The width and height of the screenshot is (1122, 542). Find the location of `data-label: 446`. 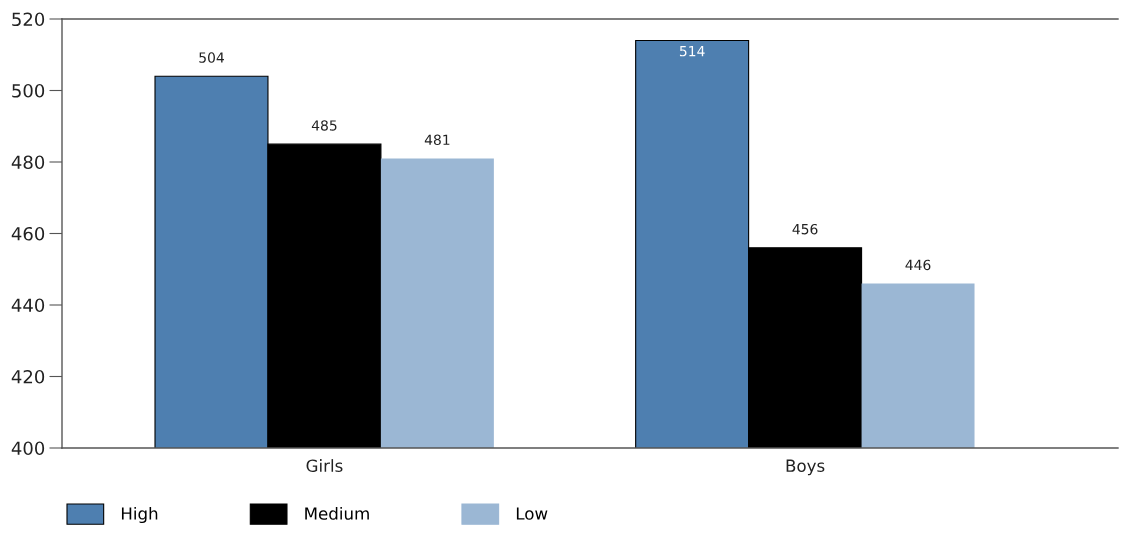

data-label: 446 is located at coordinates (918, 265).